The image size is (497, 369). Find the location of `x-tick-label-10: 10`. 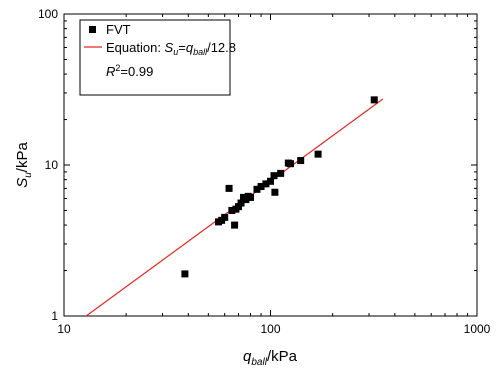

x-tick-label-10: 10 is located at coordinates (64, 329).